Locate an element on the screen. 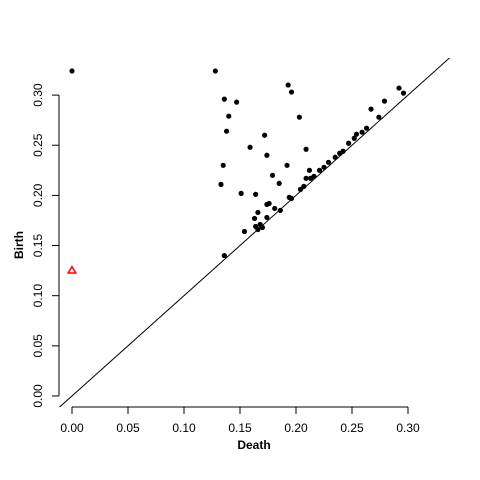 This screenshot has height=480, width=480. x-tick-label: 0.05 is located at coordinates (128, 428).